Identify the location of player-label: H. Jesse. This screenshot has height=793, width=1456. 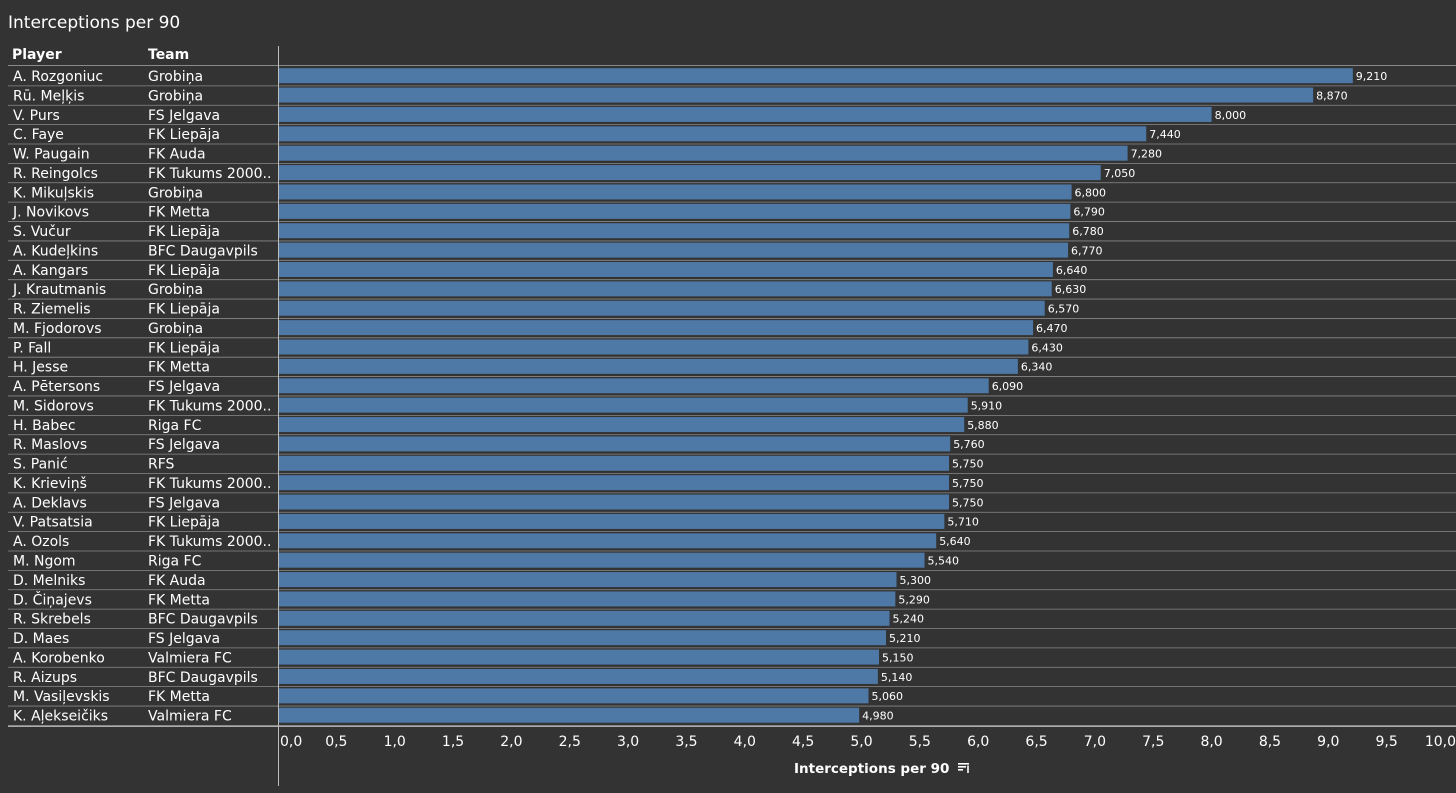
(40, 368).